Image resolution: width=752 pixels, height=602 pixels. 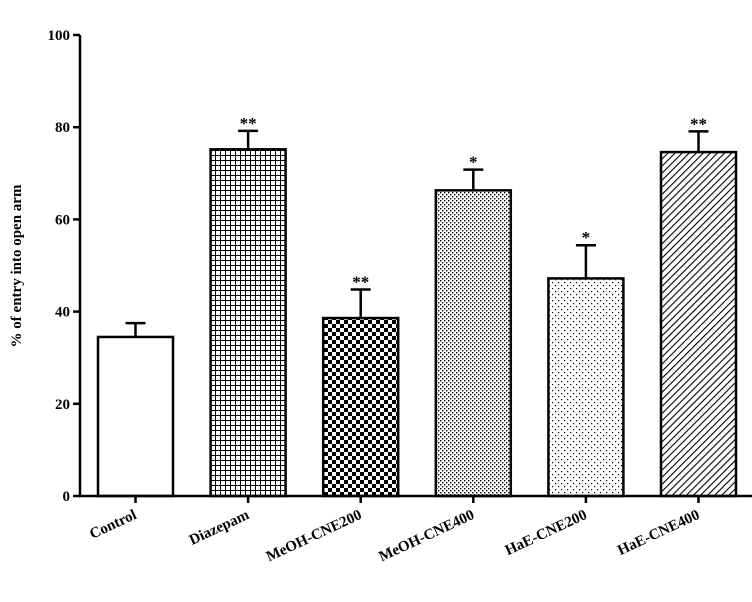 I want to click on x-tick-label: Diazepam, so click(x=219, y=528).